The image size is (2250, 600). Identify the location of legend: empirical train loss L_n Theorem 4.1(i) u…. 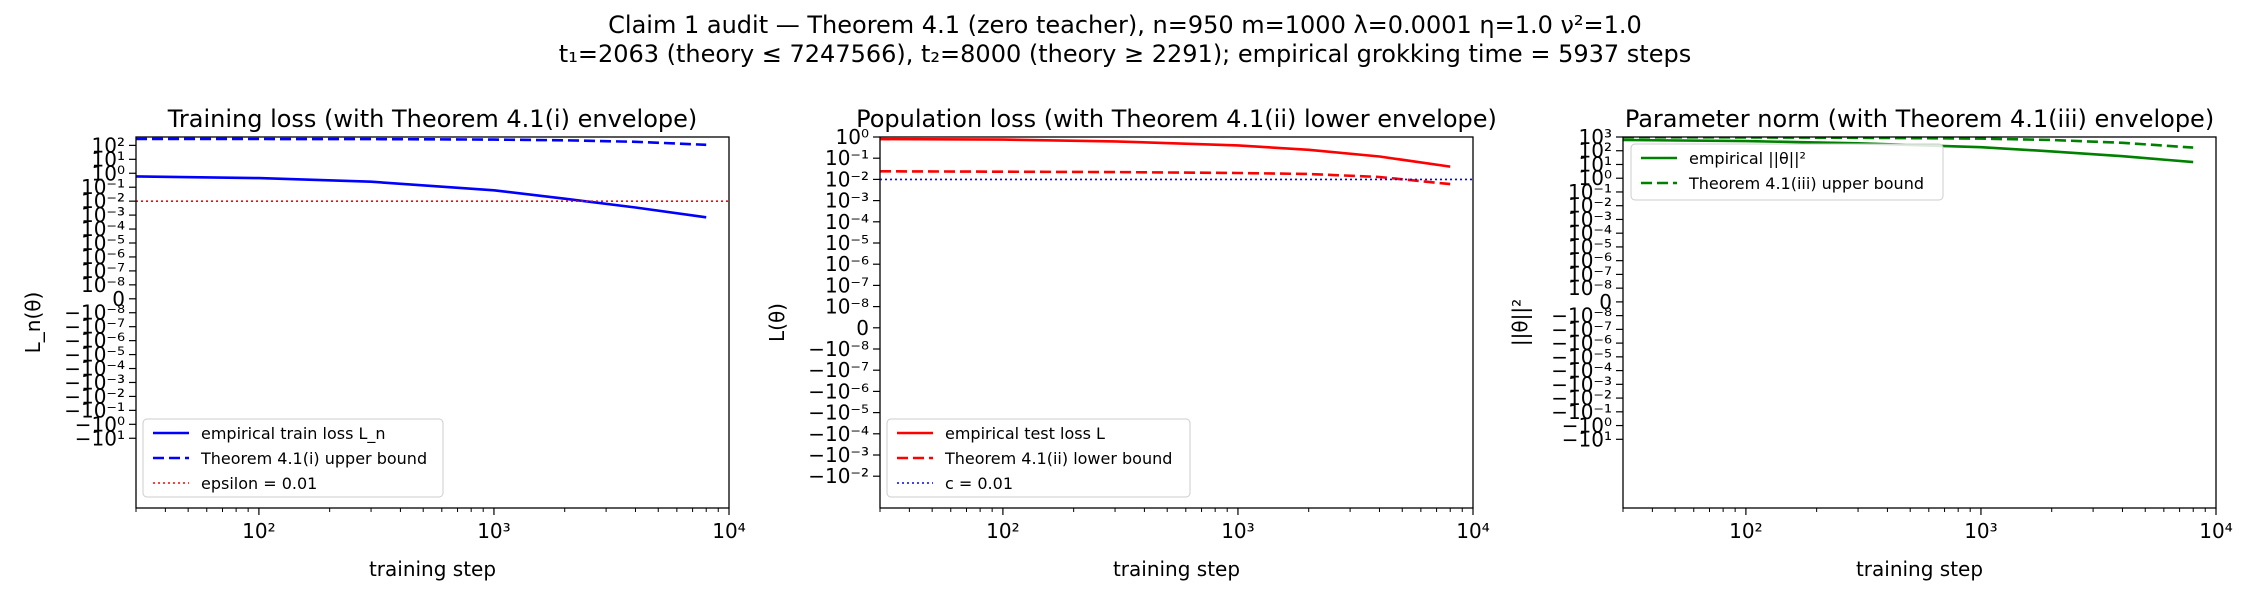
(293, 458).